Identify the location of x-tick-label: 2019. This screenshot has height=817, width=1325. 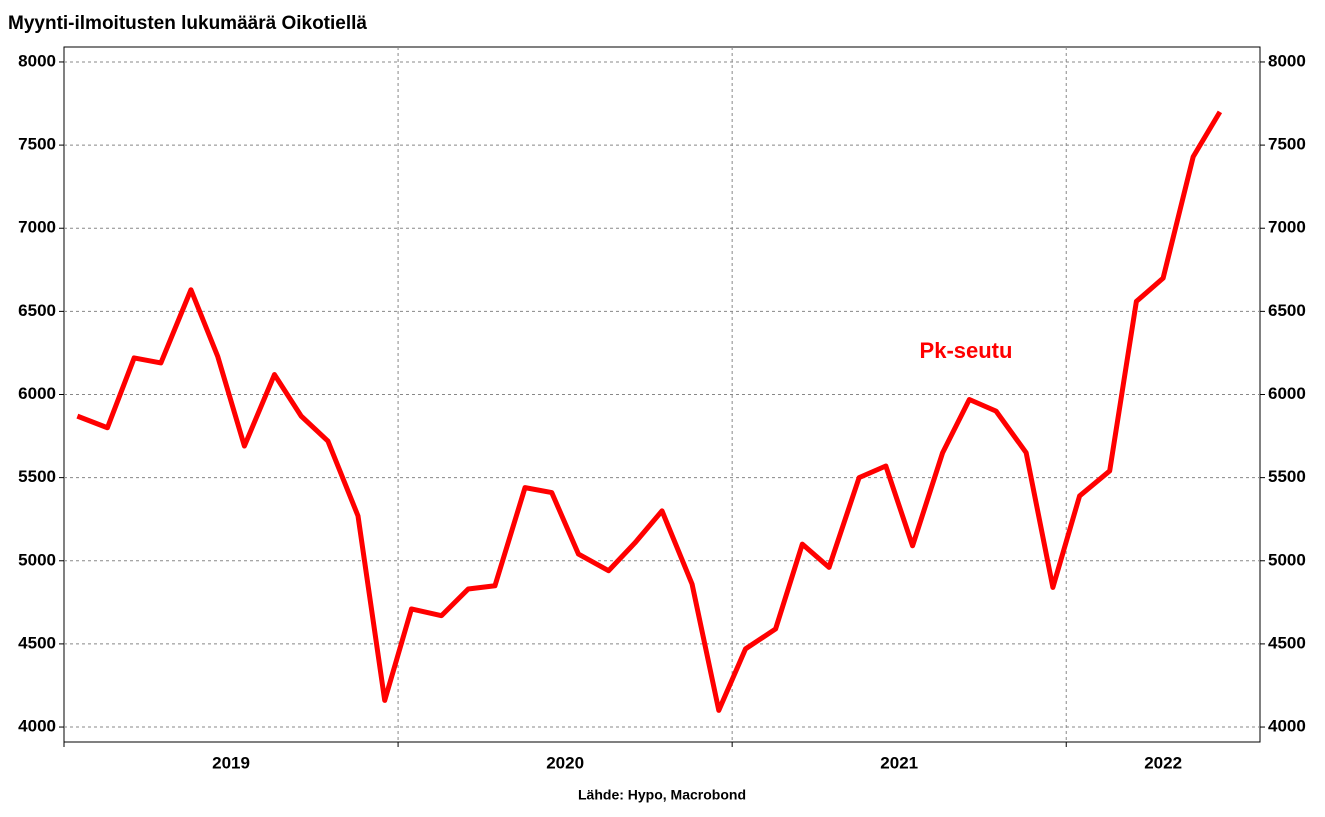
(231, 762).